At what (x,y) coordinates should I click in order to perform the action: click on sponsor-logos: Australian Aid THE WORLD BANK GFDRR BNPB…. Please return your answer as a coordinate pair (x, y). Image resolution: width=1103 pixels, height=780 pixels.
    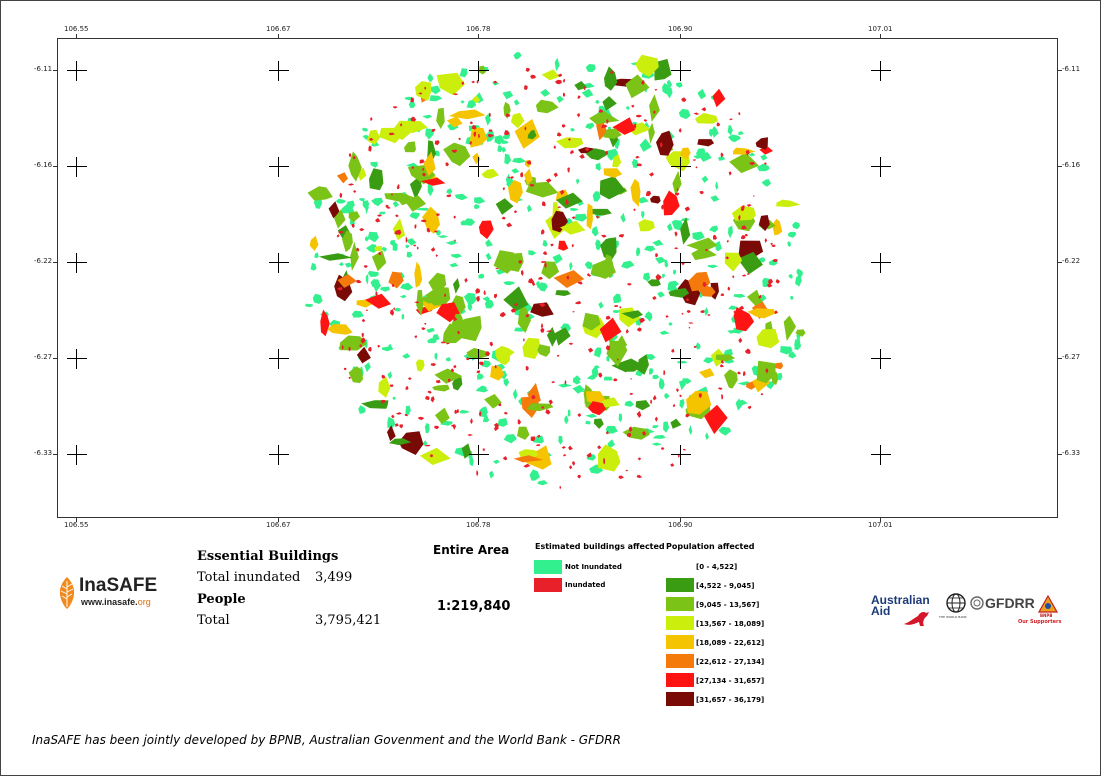
    Looking at the image, I should click on (965, 612).